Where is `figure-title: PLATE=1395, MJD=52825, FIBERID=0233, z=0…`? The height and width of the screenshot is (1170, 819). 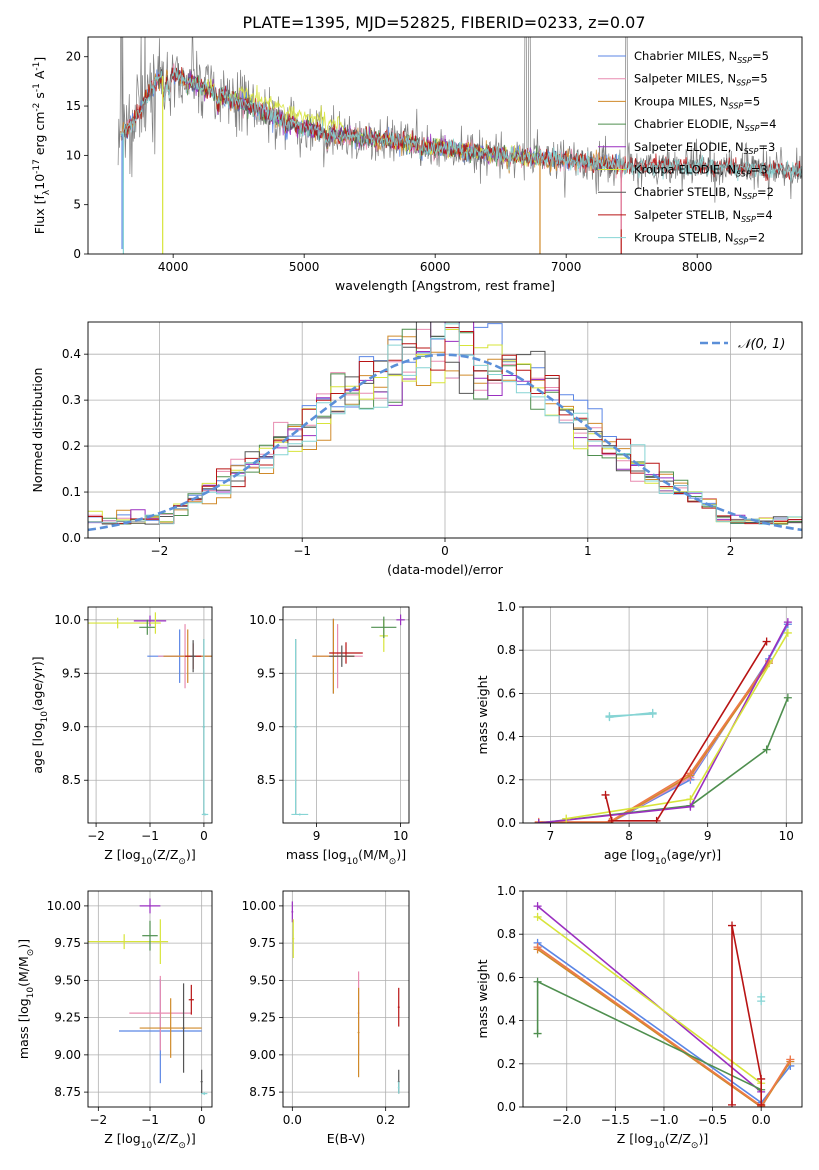
figure-title: PLATE=1395, MJD=52825, FIBERID=0233, z=0… is located at coordinates (443, 22).